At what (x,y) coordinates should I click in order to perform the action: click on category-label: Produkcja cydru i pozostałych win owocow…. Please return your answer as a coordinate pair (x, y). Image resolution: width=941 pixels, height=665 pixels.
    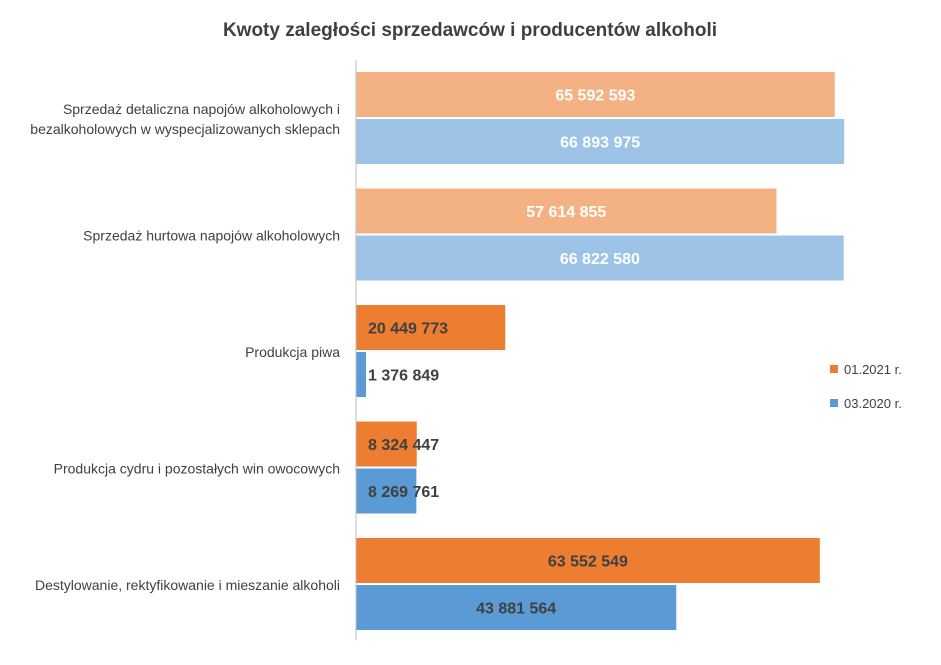
    Looking at the image, I should click on (197, 469).